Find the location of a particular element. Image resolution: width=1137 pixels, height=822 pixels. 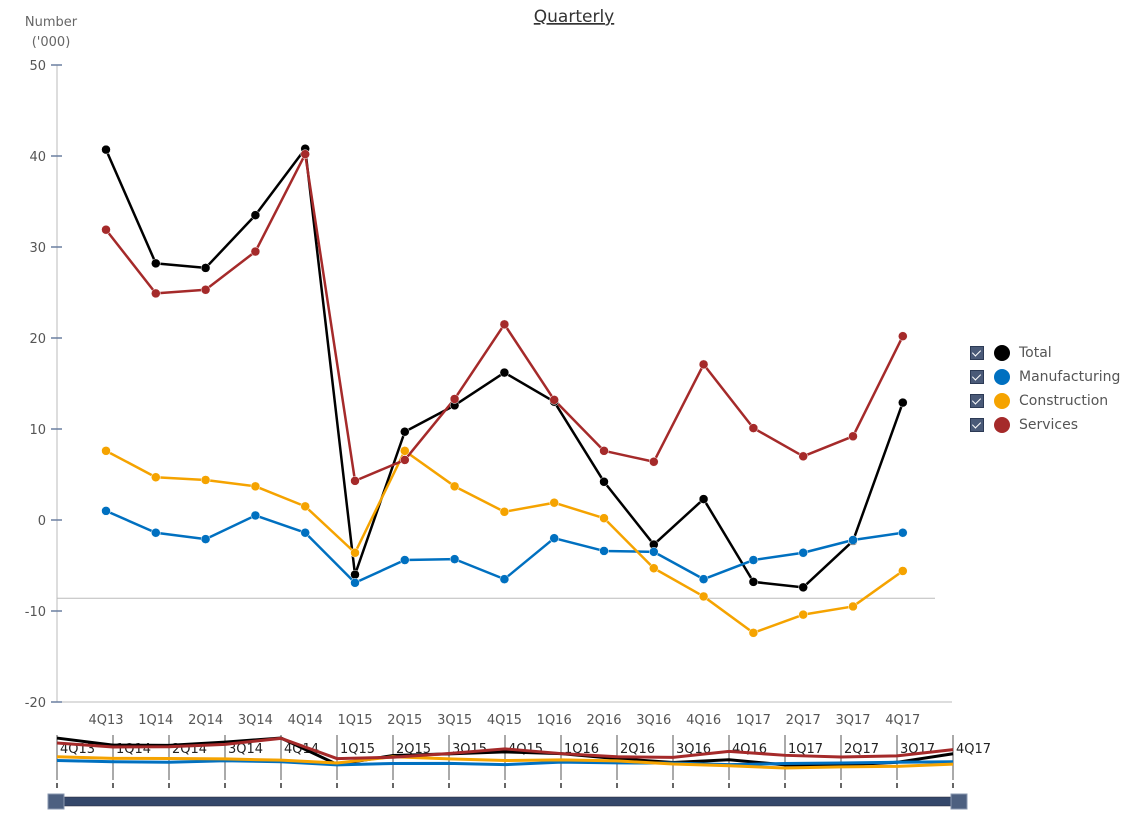

chart-title: Quarterly is located at coordinates (574, 17).